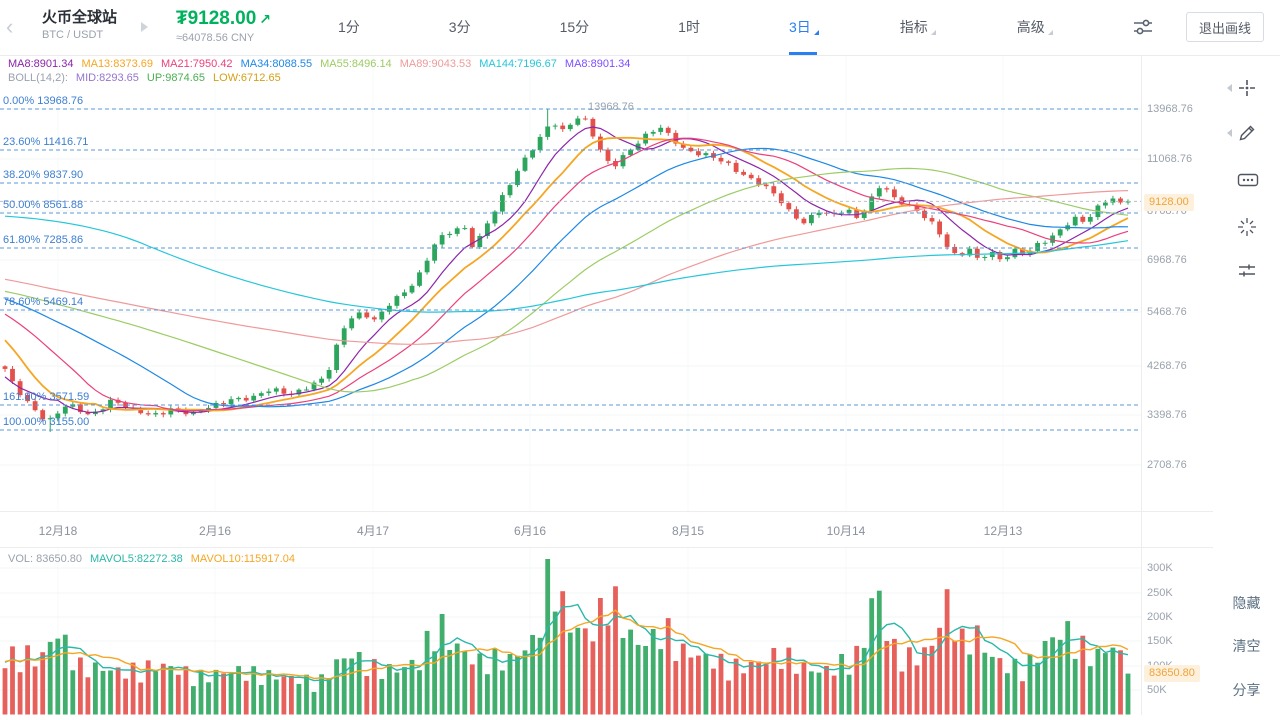 The height and width of the screenshot is (720, 1280). I want to click on axis-label: 3398.76, so click(1167, 415).